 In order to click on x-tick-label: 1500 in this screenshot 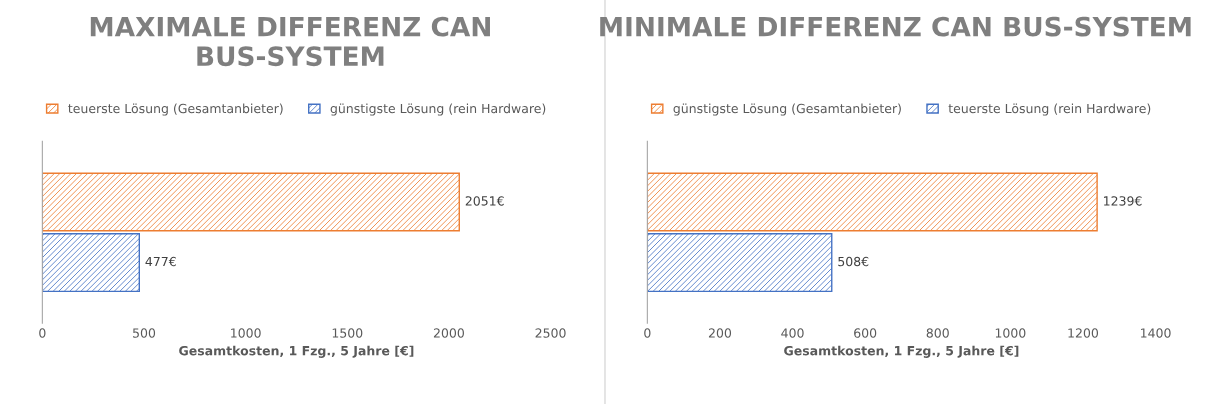, I will do `click(347, 333)`.